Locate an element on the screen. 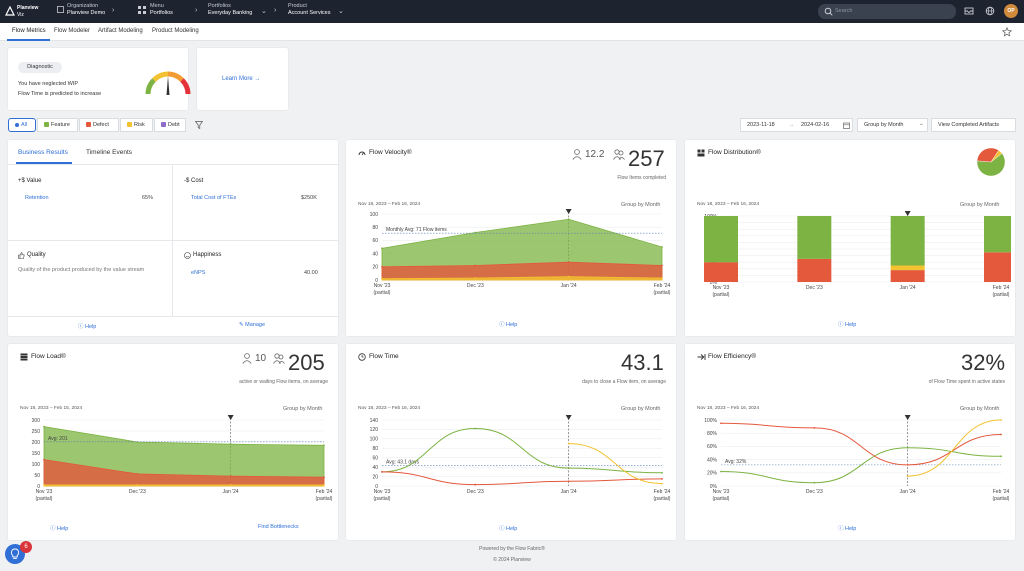  tab-flow-modeler: Flow Modeler is located at coordinates (72, 31).